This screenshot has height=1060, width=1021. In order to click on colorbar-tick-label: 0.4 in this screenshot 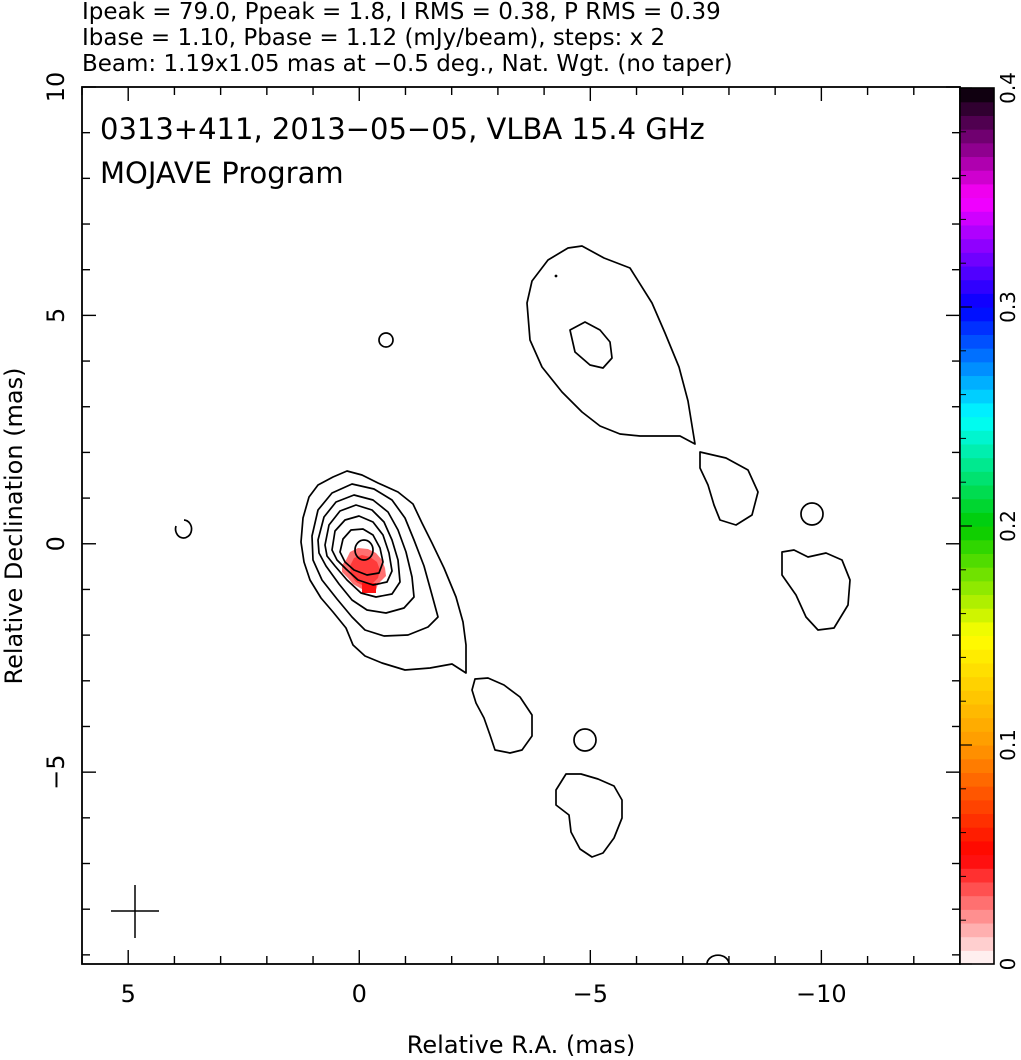, I will do `click(1008, 88)`.